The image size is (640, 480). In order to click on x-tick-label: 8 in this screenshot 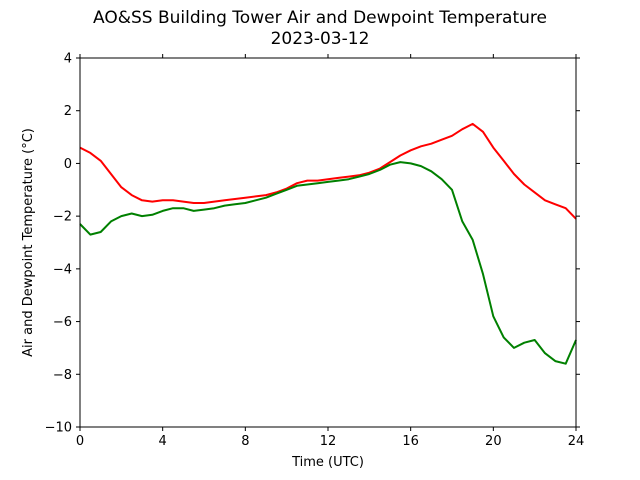, I will do `click(245, 441)`.